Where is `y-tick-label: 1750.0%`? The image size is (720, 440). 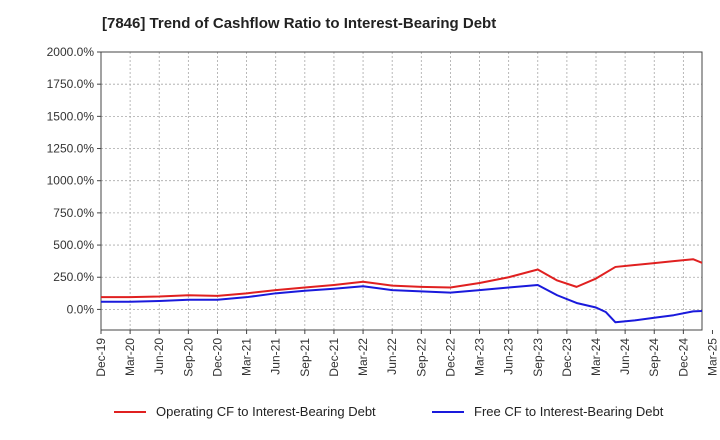 y-tick-label: 1750.0% is located at coordinates (71, 84).